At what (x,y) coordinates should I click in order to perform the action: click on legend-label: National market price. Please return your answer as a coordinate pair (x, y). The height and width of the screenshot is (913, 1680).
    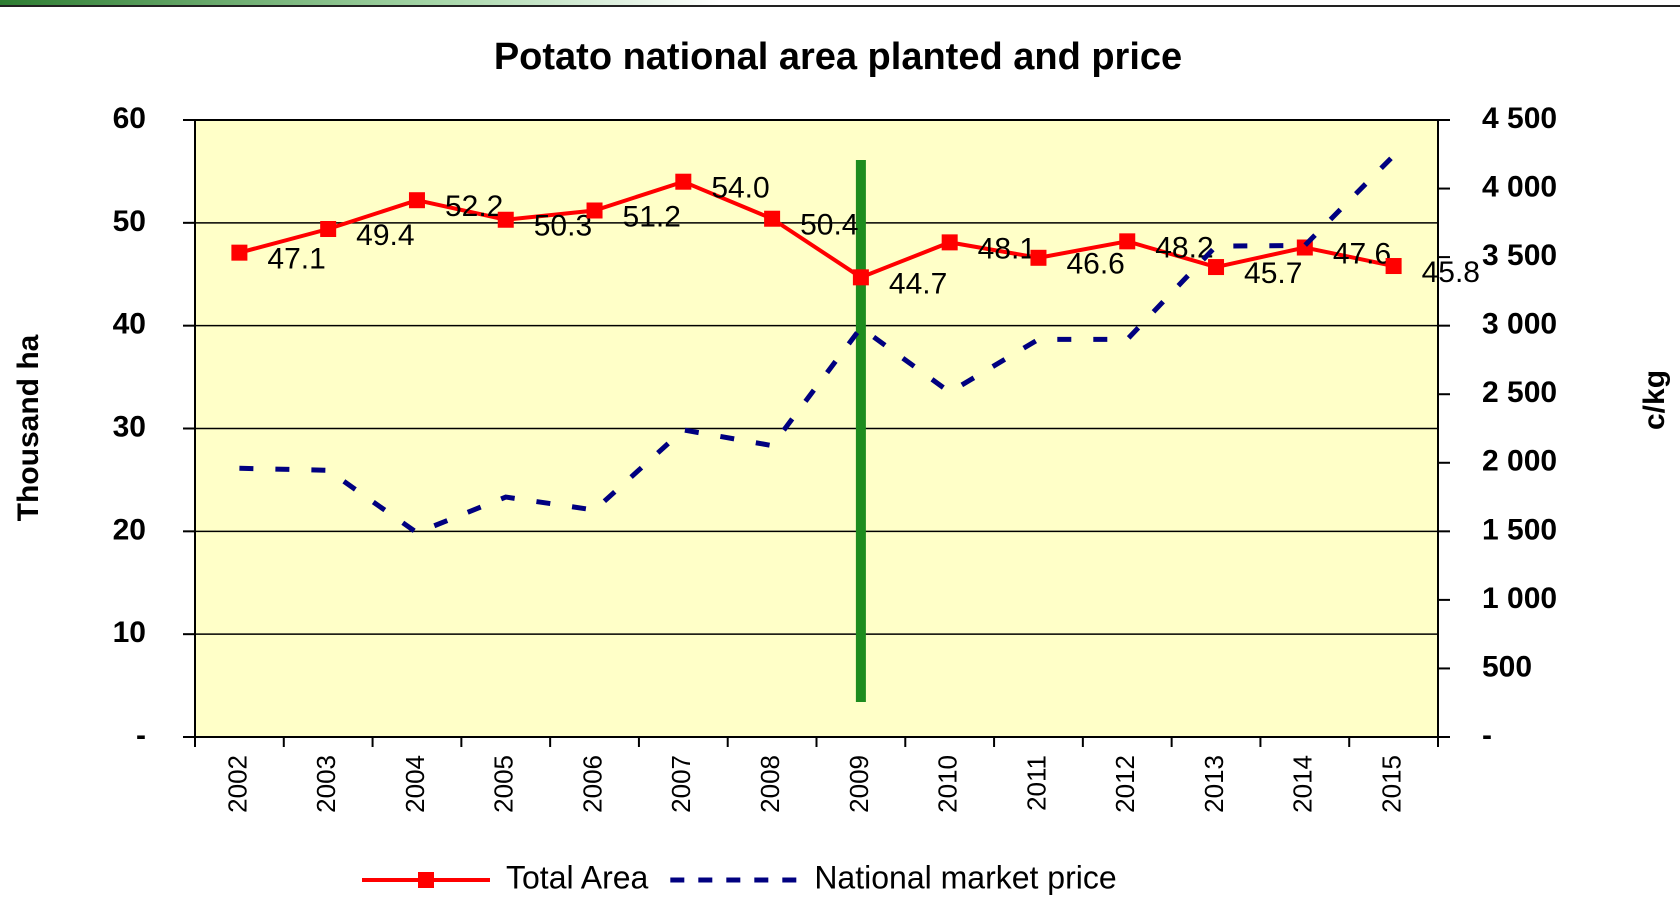
    Looking at the image, I should click on (965, 877).